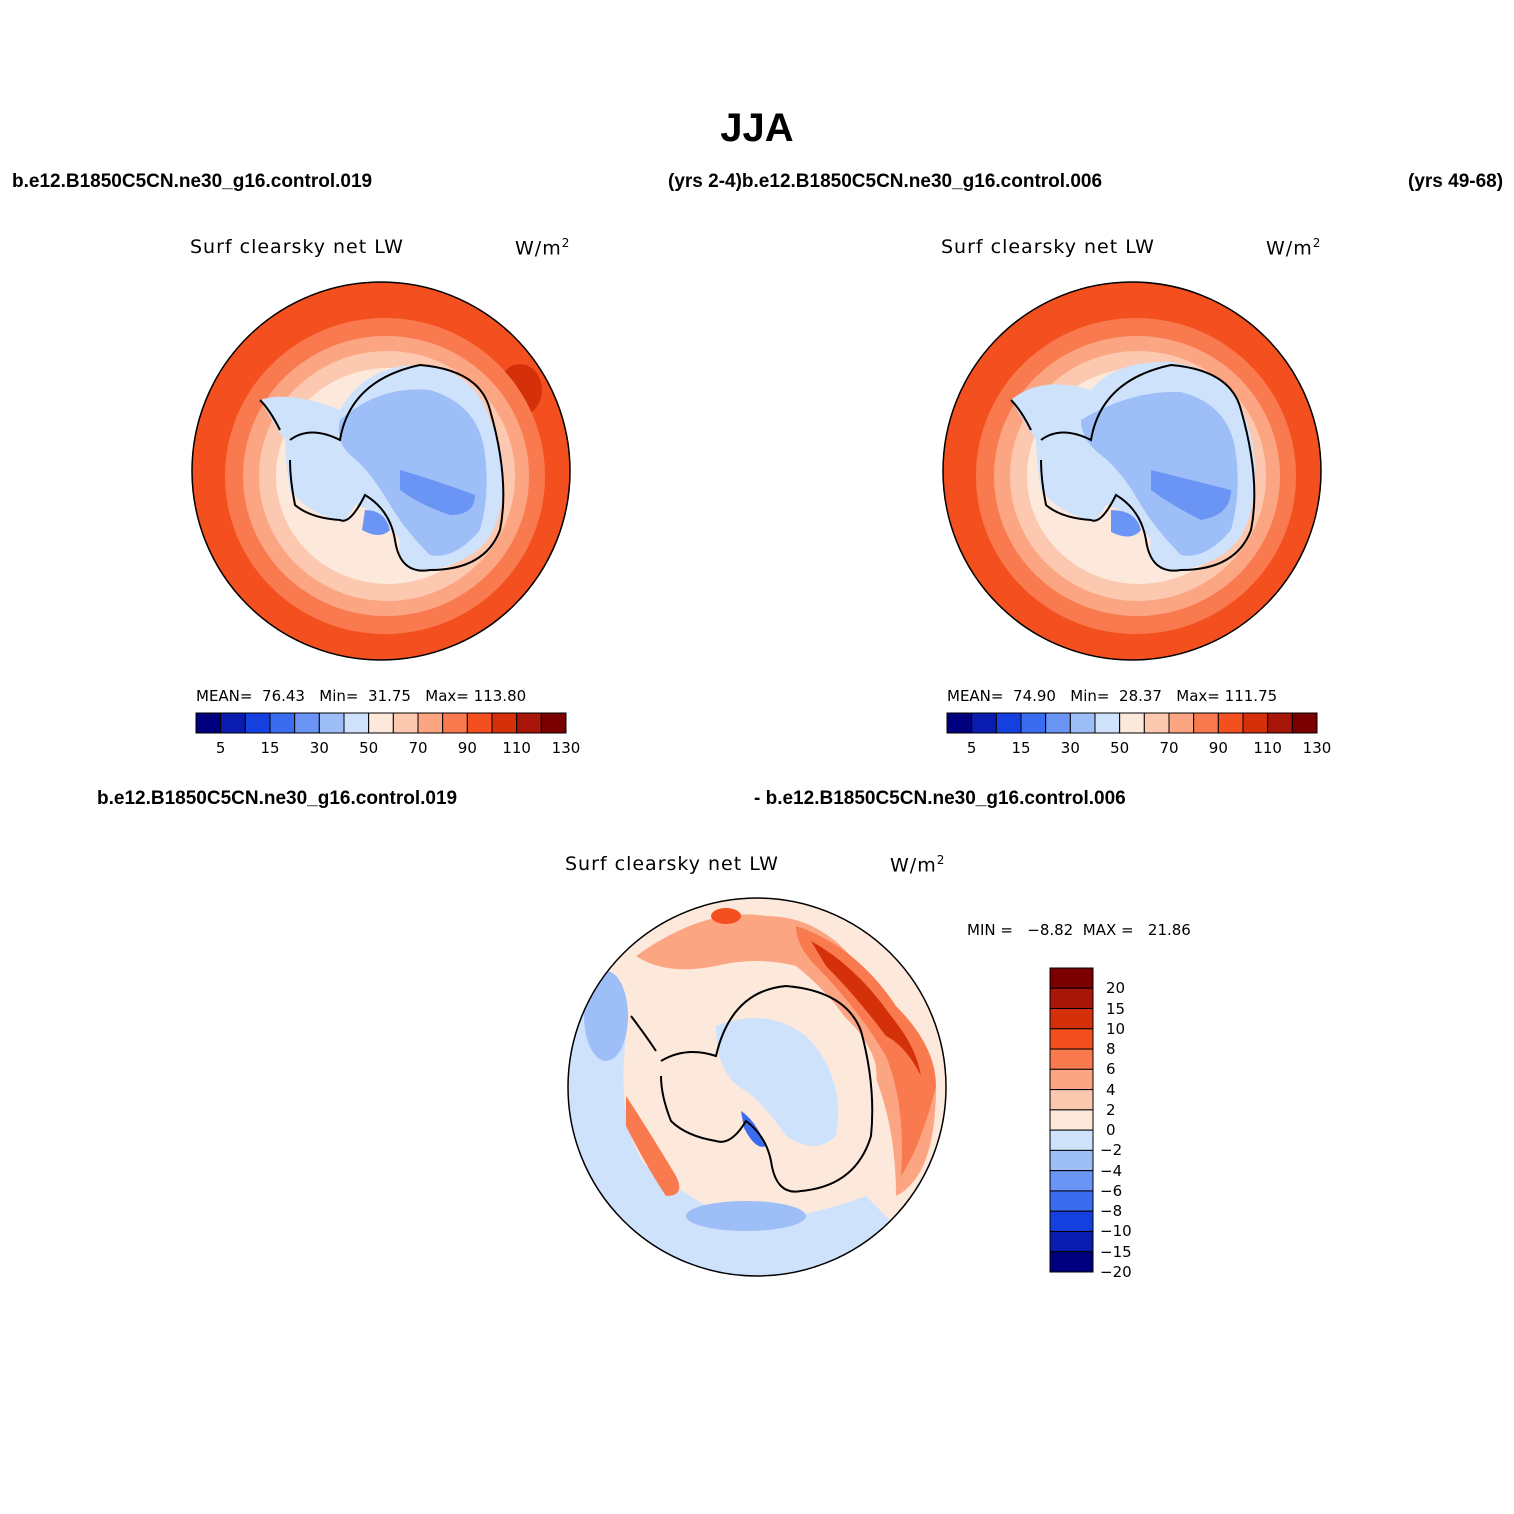 The height and width of the screenshot is (1514, 1514). What do you see at coordinates (1130, 1124) in the screenshot?
I see `panel3-colorbar-labels: 20 15 10 8 6 4 2 0 −2 −4 −6 −8 −10 −15 −20` at bounding box center [1130, 1124].